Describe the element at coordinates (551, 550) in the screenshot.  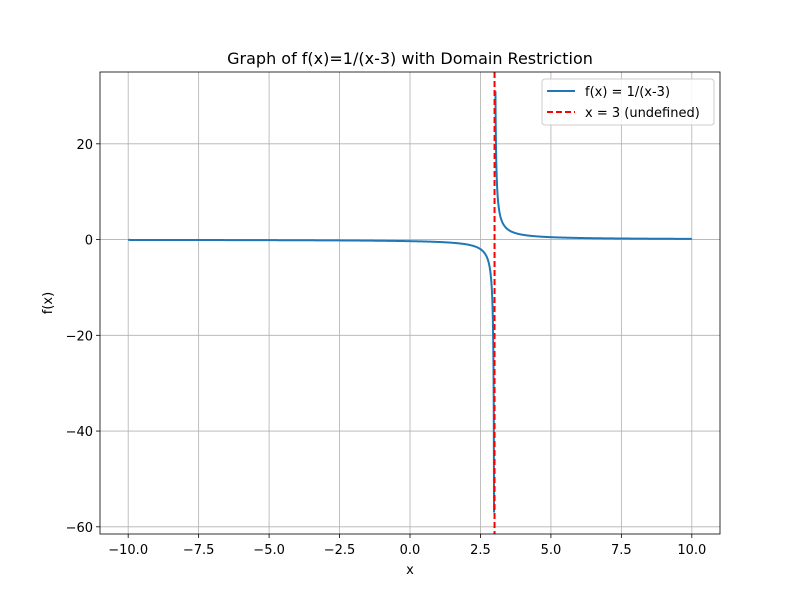
I see `x-tick-label: 5.0` at that location.